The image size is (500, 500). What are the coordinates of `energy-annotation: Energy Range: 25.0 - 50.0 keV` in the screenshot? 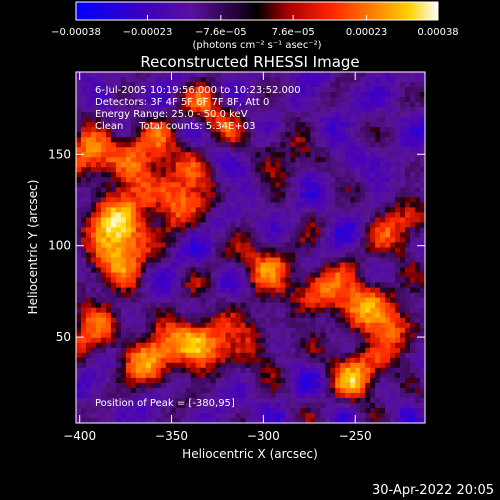 It's located at (171, 114).